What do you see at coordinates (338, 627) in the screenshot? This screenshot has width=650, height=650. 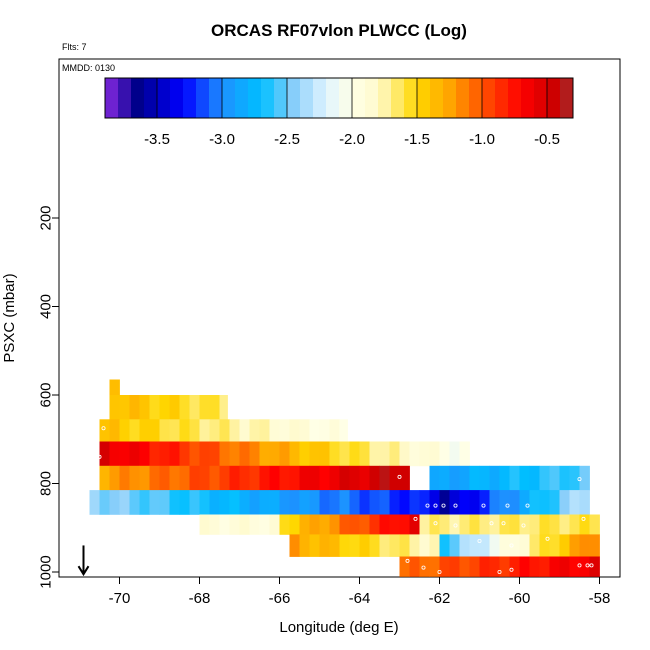 I see `x-axis-label: Longitude (deg E)` at bounding box center [338, 627].